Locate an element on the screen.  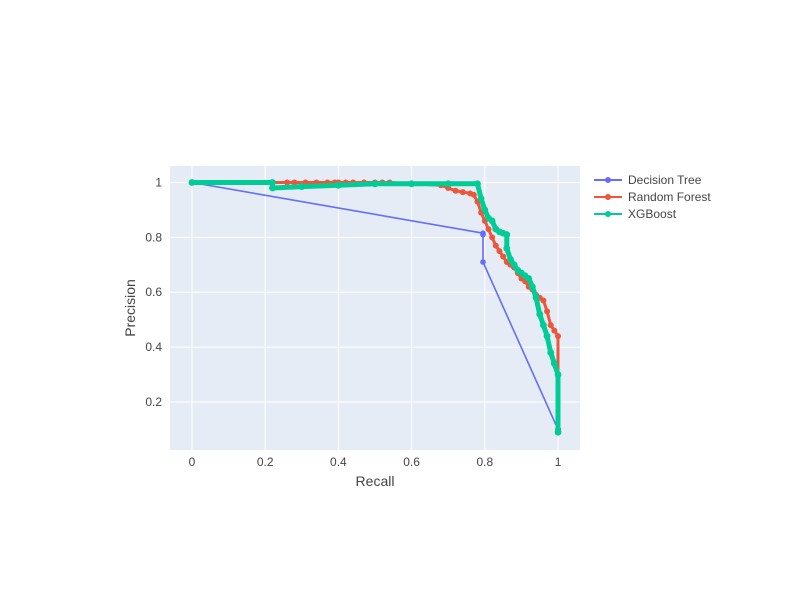
y-tick-label: 0.6 is located at coordinates (153, 292).